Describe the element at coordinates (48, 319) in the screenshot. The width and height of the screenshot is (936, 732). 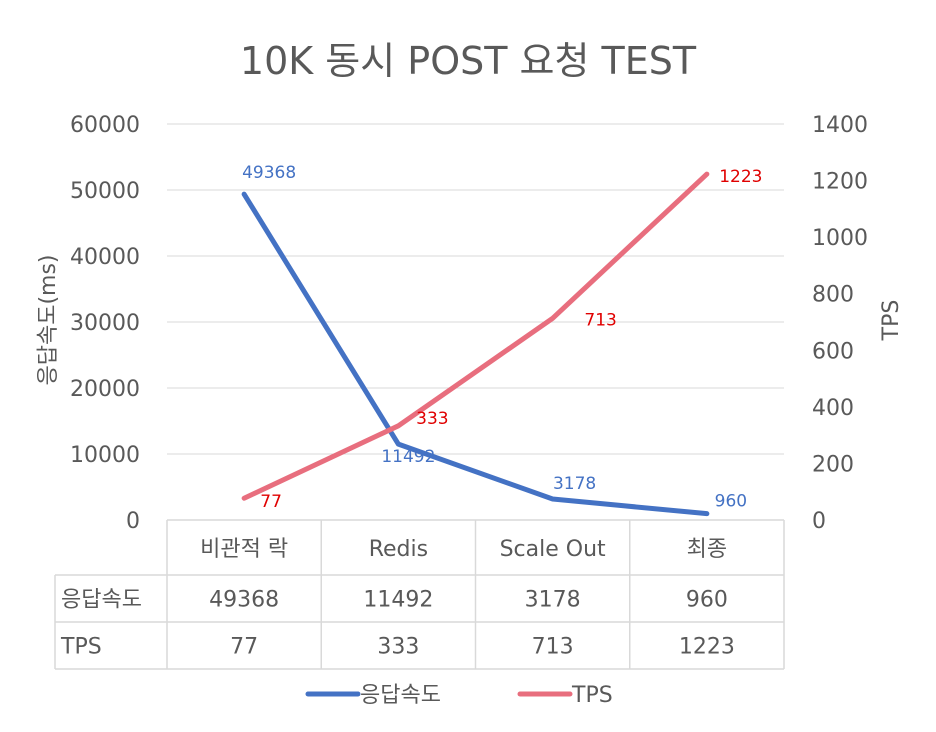
I see `left-axis-title: 응답속도(ms)` at that location.